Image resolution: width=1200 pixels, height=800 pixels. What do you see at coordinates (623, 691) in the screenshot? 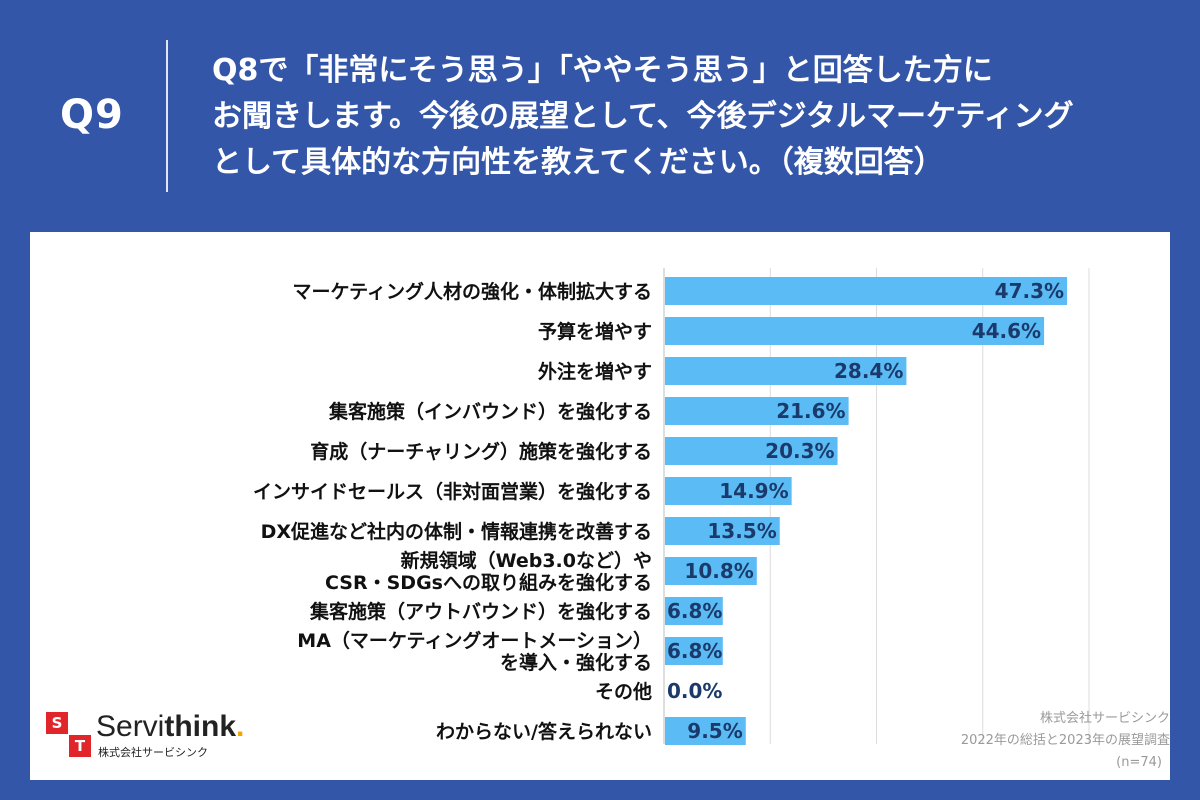
I see `category-label: その他` at bounding box center [623, 691].